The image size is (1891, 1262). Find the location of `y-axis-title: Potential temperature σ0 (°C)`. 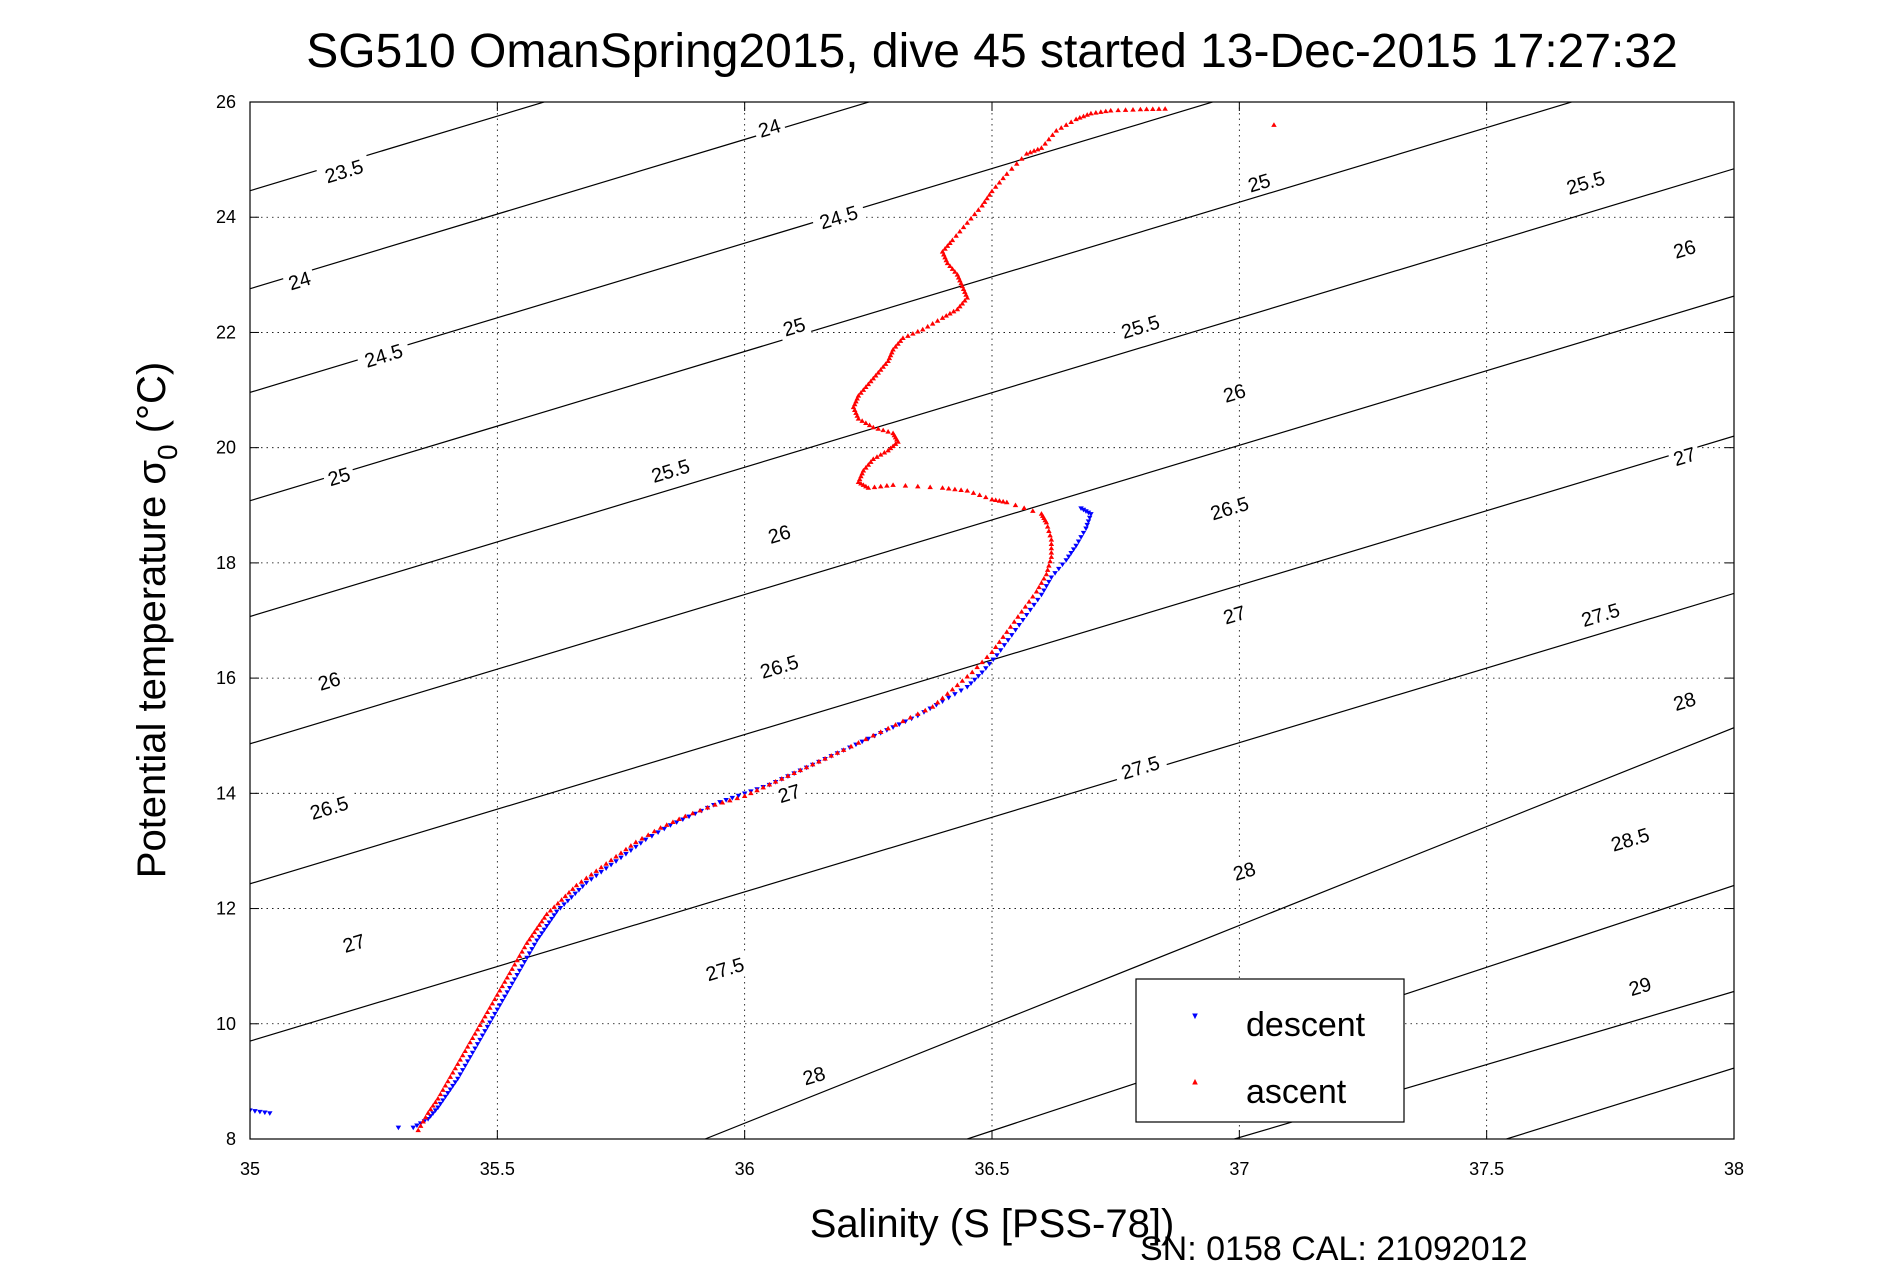

y-axis-title: Potential temperature σ0 (°C) is located at coordinates (156, 620).